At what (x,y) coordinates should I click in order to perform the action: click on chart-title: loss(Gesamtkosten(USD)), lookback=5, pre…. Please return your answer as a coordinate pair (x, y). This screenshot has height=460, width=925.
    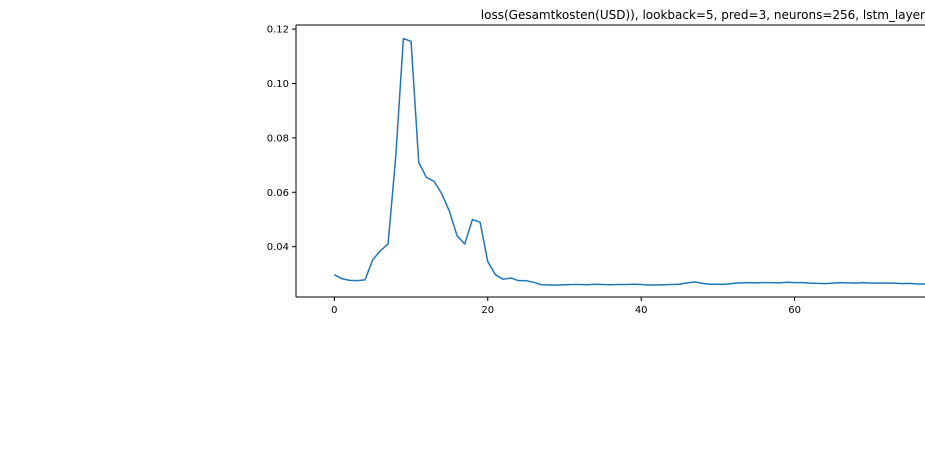
    Looking at the image, I should click on (703, 15).